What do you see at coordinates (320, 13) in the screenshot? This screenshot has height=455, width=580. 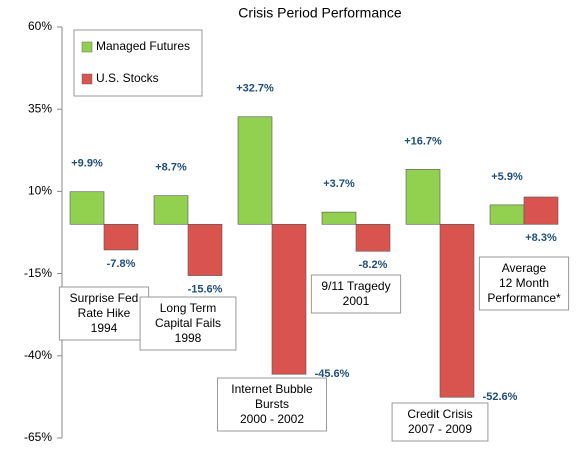 I see `chart-title: Crisis Period Performance` at bounding box center [320, 13].